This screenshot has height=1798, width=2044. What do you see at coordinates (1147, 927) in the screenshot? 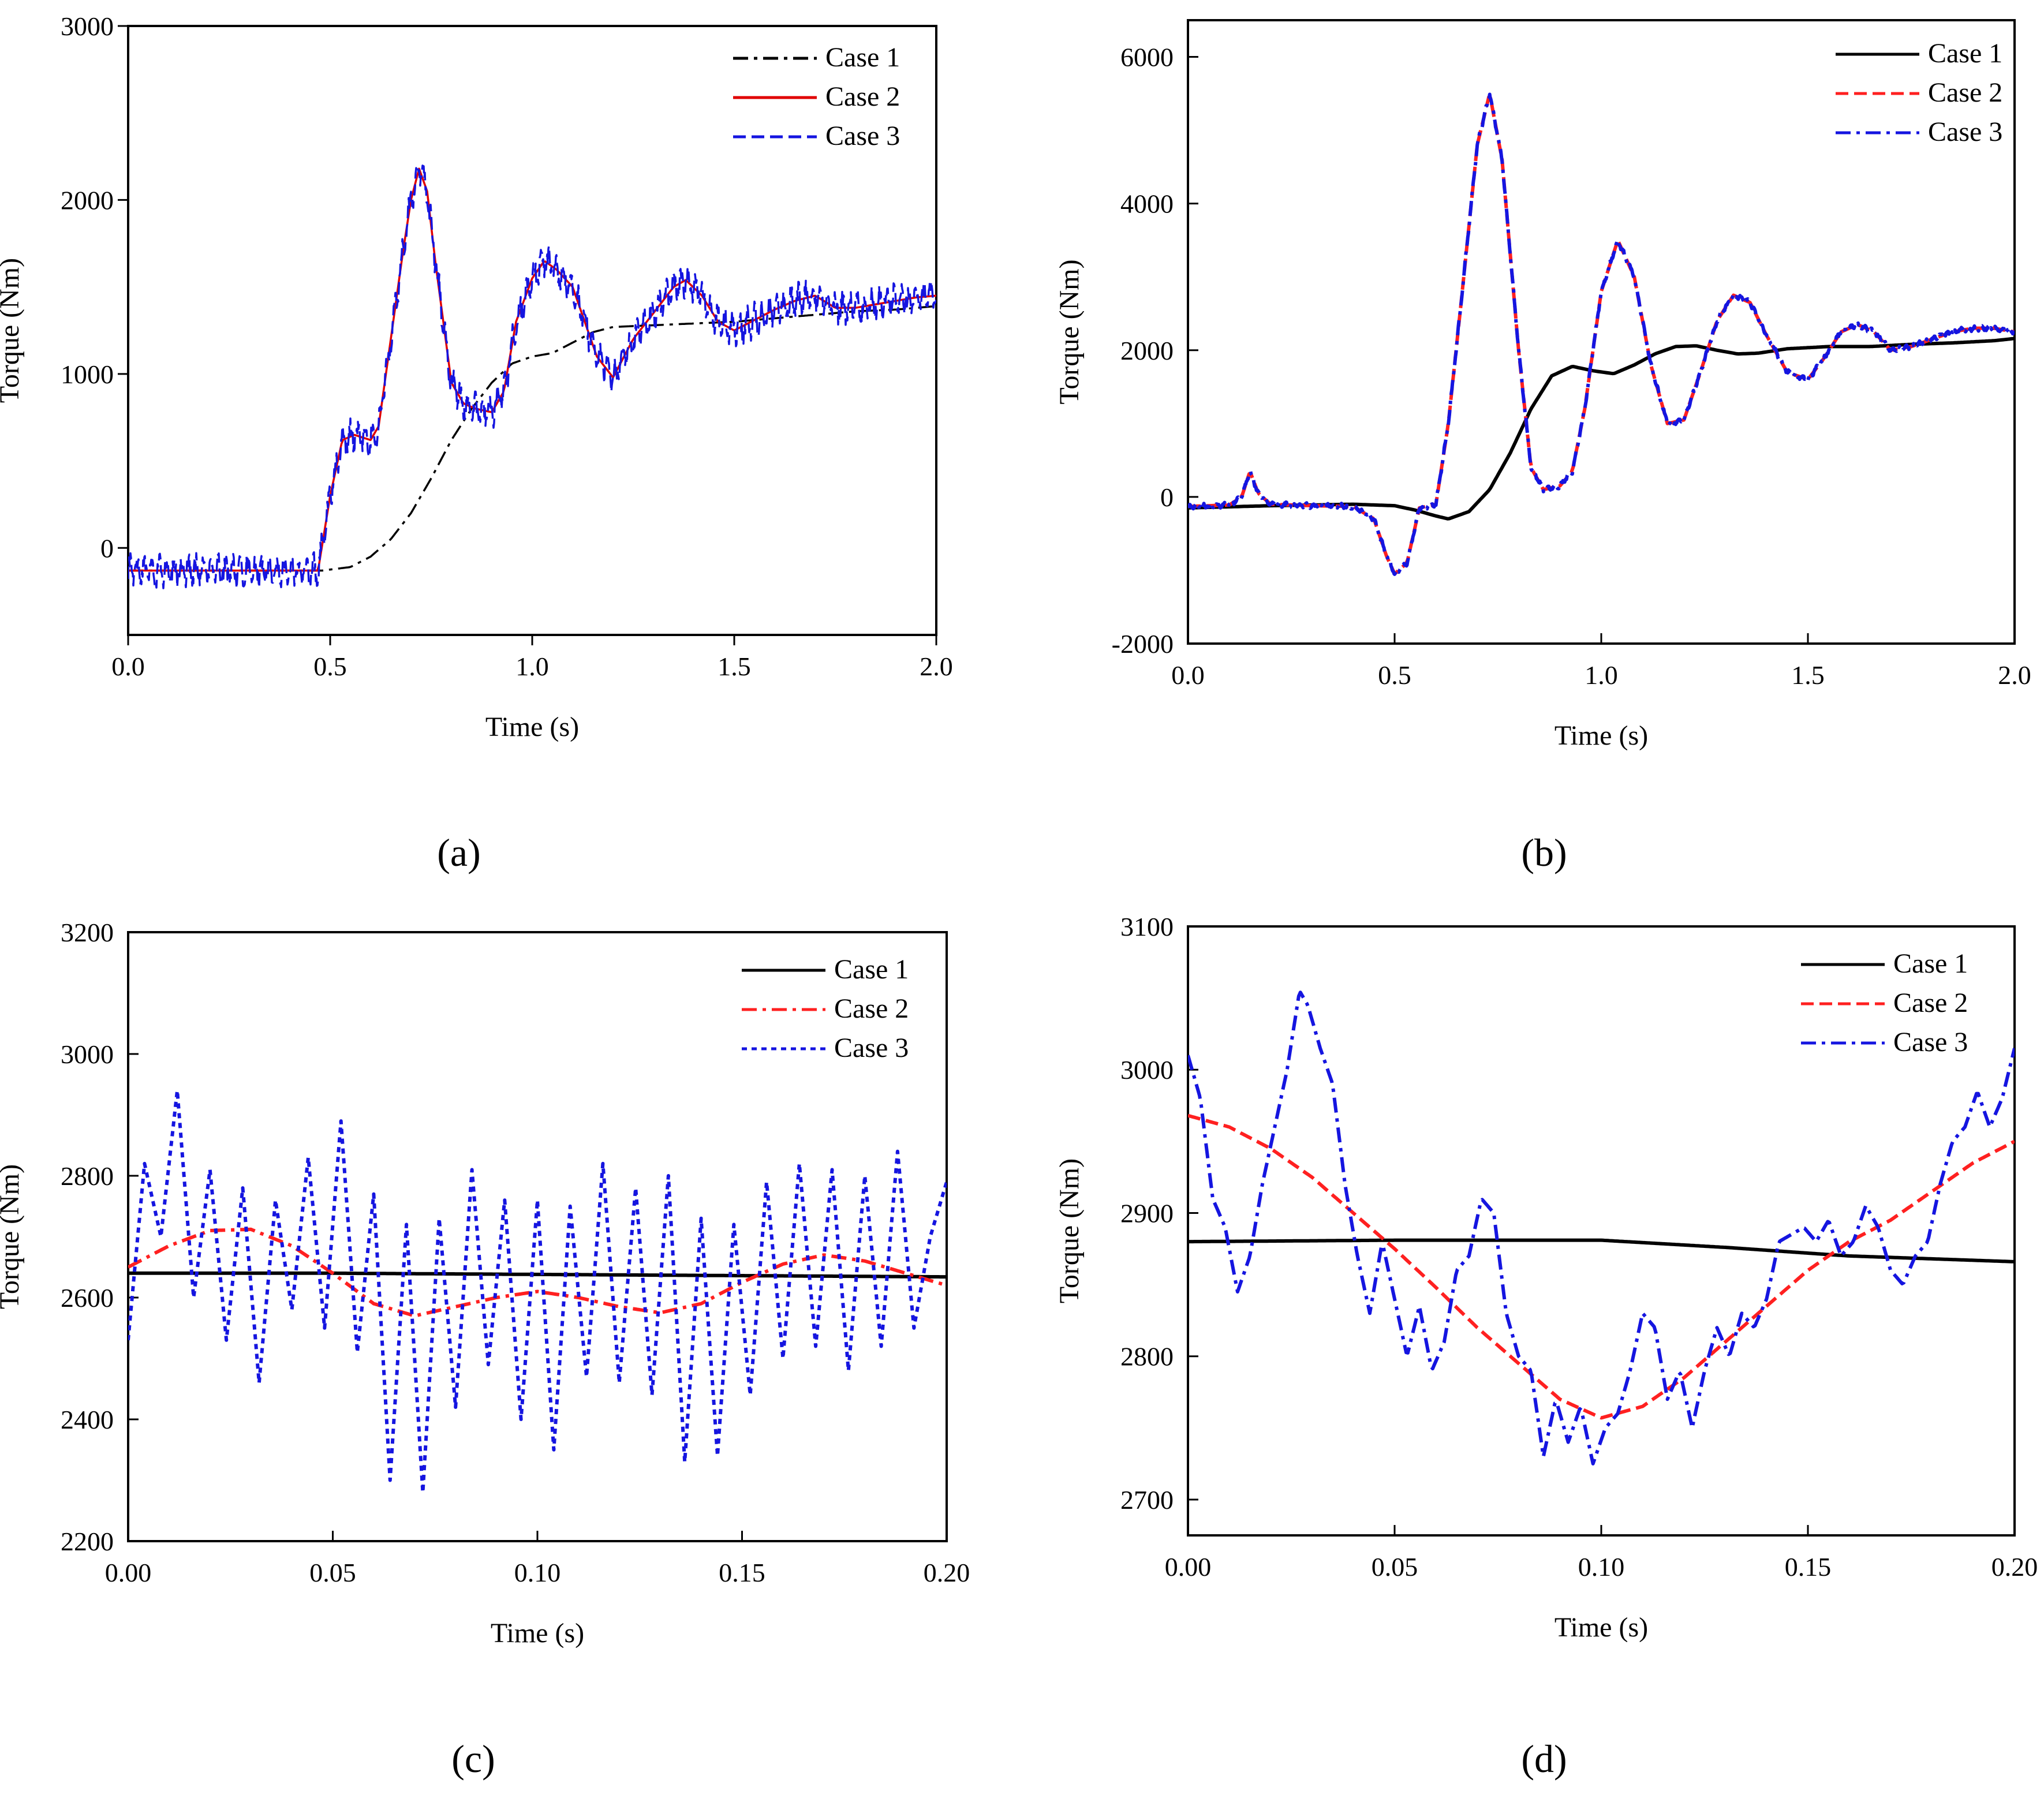
I see `y-tick-label: 3100` at bounding box center [1147, 927].